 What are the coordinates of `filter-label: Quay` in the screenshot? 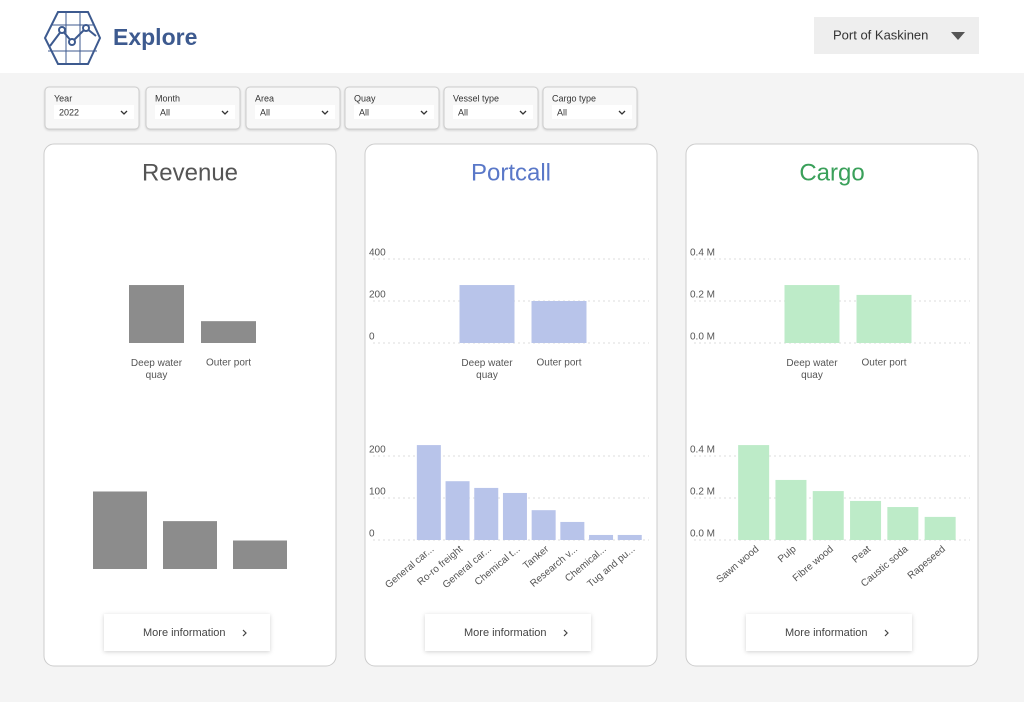 It's located at (365, 98).